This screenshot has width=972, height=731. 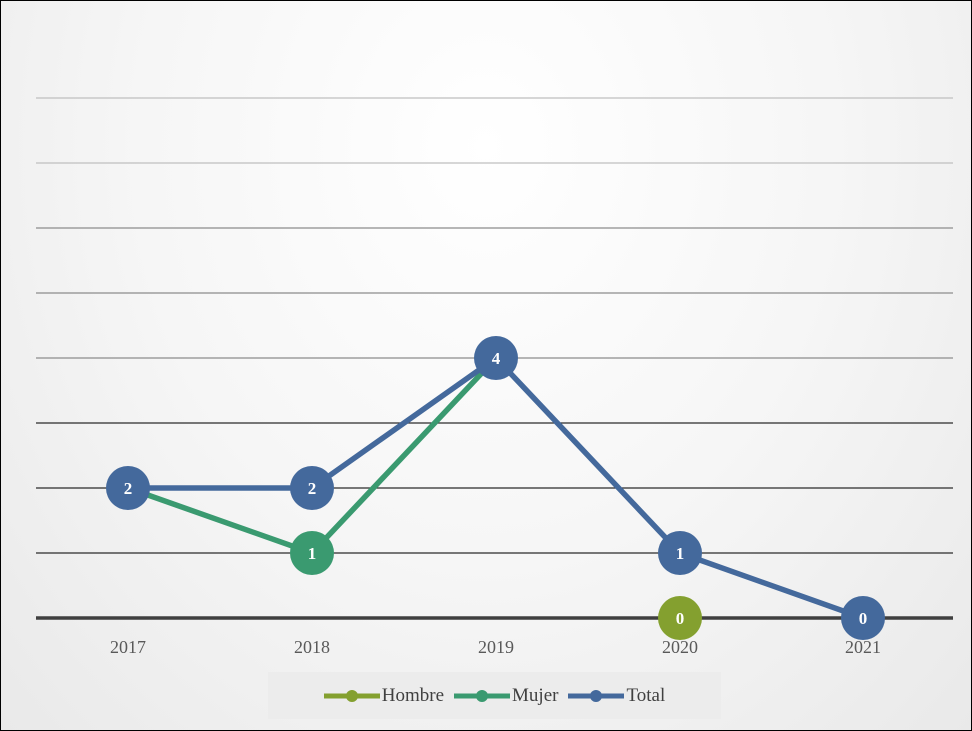 I want to click on data-point-hombre, so click(x=680, y=618).